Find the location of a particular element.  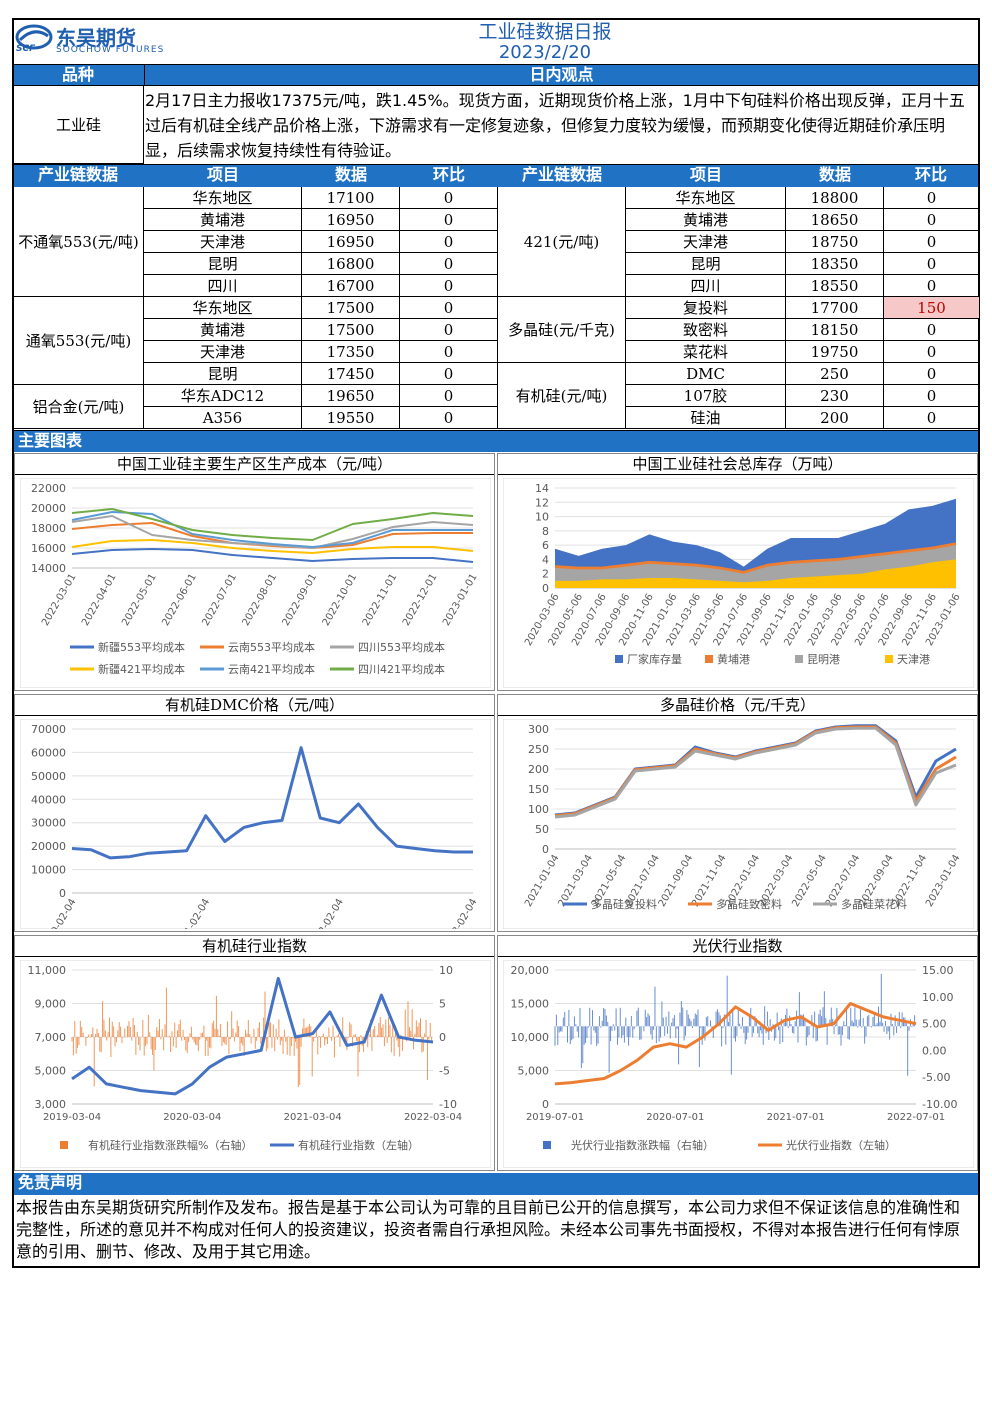

y-tick-label: 40000 is located at coordinates (48, 799).